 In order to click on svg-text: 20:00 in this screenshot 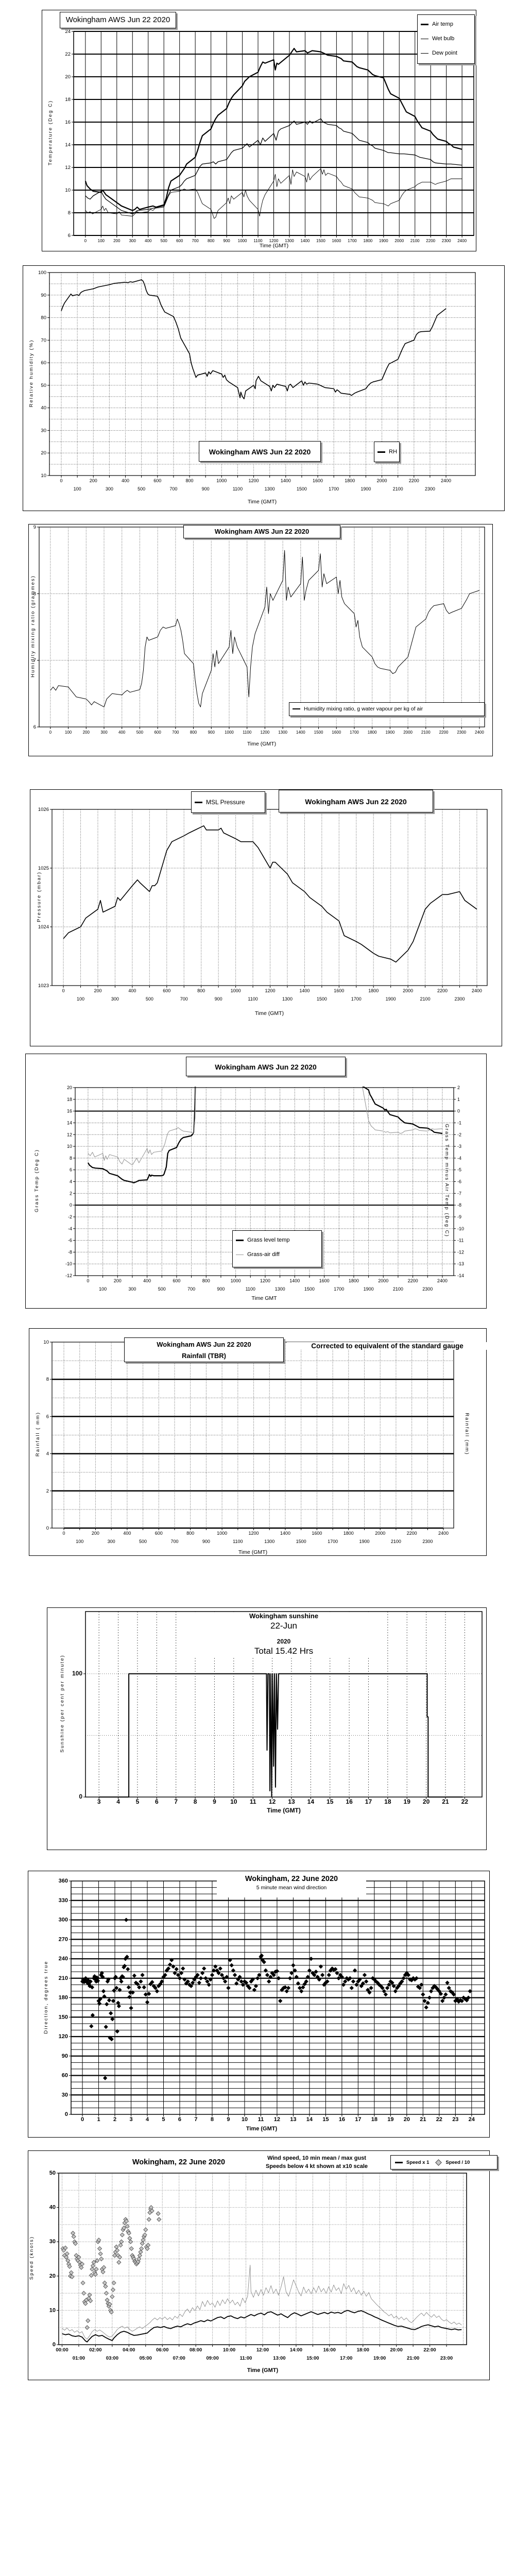, I will do `click(396, 2350)`.